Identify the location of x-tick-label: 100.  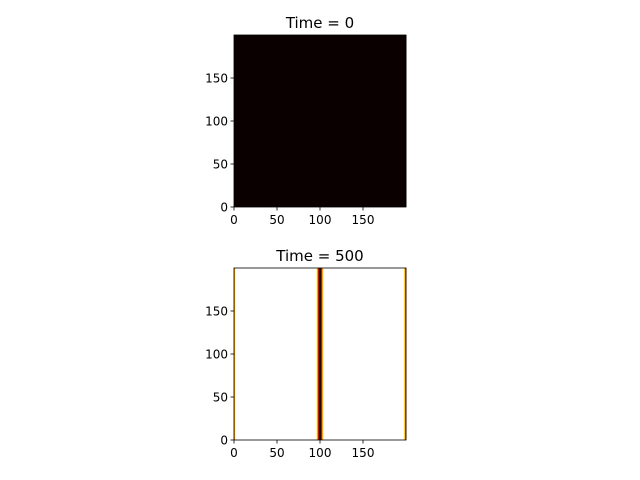
(320, 453).